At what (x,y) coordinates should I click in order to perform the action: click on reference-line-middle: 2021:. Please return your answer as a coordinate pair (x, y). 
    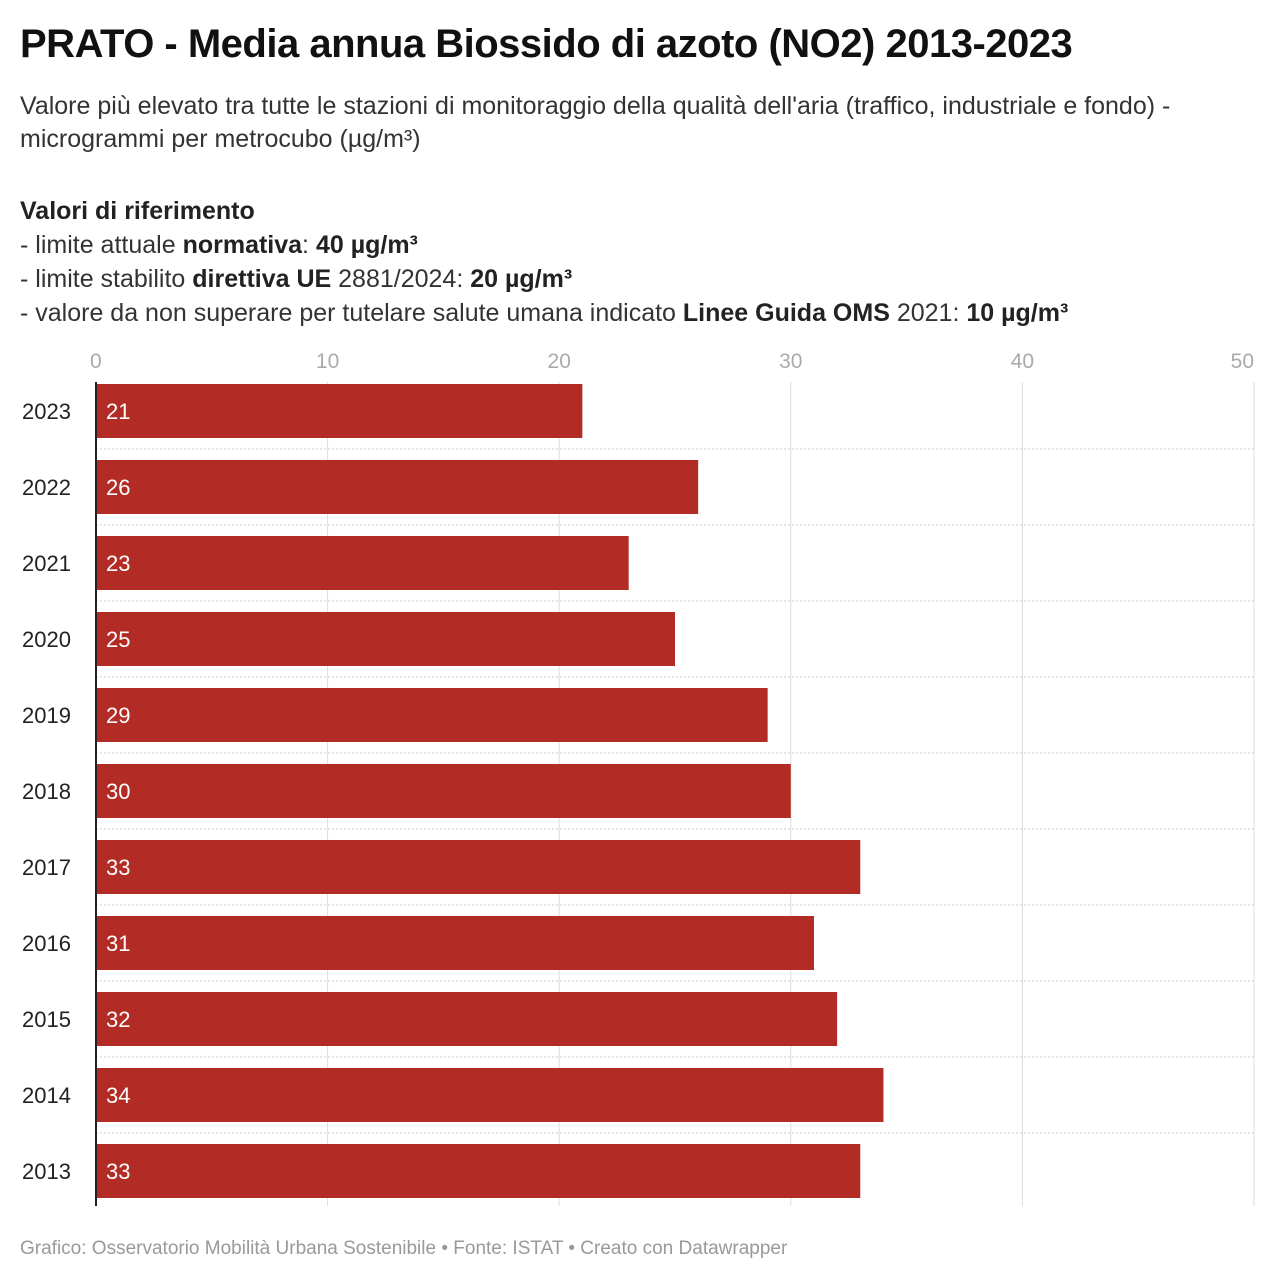
    Looking at the image, I should click on (928, 313).